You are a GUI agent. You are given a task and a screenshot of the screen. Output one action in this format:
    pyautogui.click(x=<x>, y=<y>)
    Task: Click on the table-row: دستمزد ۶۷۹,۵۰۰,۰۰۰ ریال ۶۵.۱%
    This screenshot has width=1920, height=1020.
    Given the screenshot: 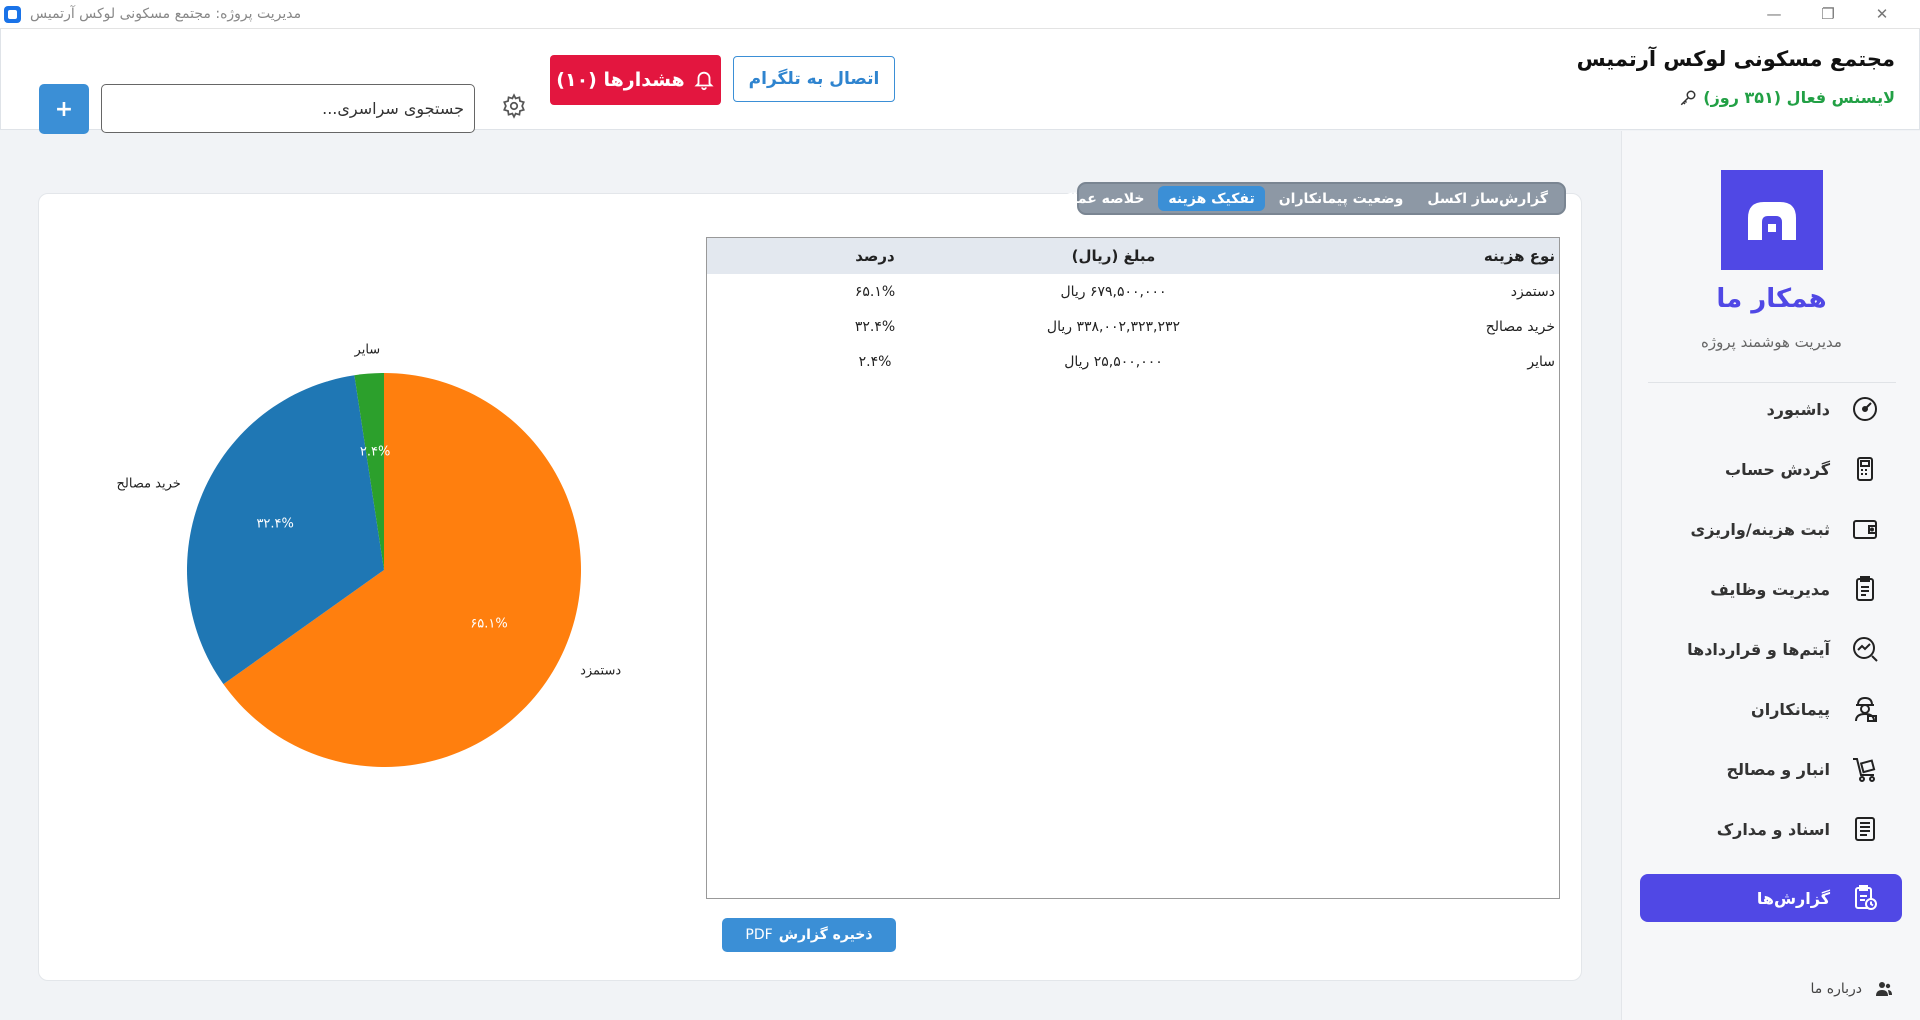 What is the action you would take?
    pyautogui.click(x=1133, y=291)
    